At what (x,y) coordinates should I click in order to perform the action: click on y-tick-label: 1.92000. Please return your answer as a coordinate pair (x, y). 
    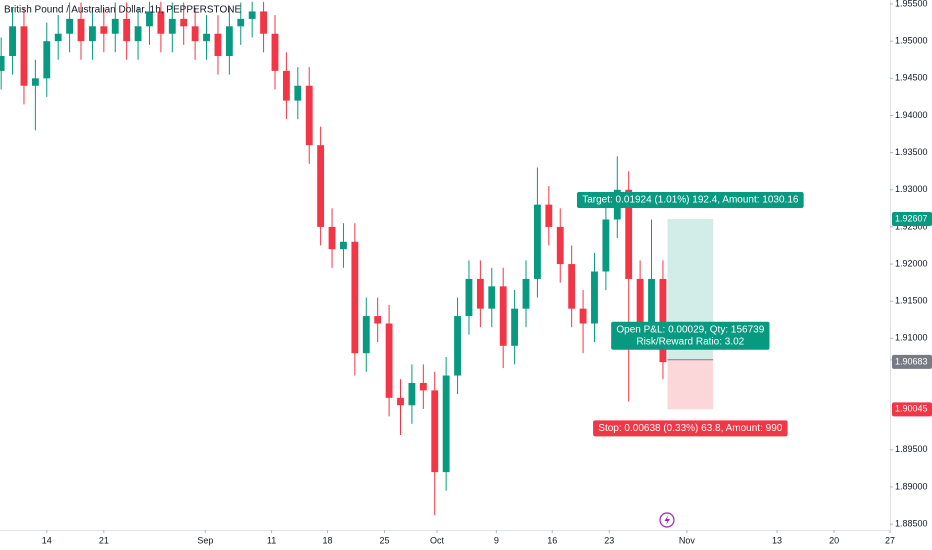
    Looking at the image, I should click on (911, 263).